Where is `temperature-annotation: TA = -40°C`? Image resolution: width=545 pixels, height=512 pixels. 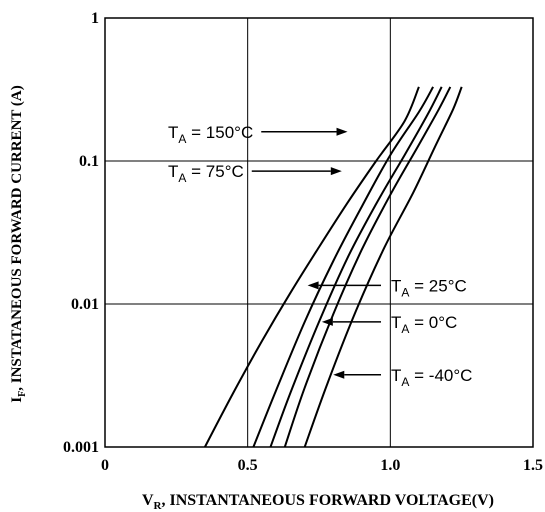
temperature-annotation: TA = -40°C is located at coordinates (402, 377).